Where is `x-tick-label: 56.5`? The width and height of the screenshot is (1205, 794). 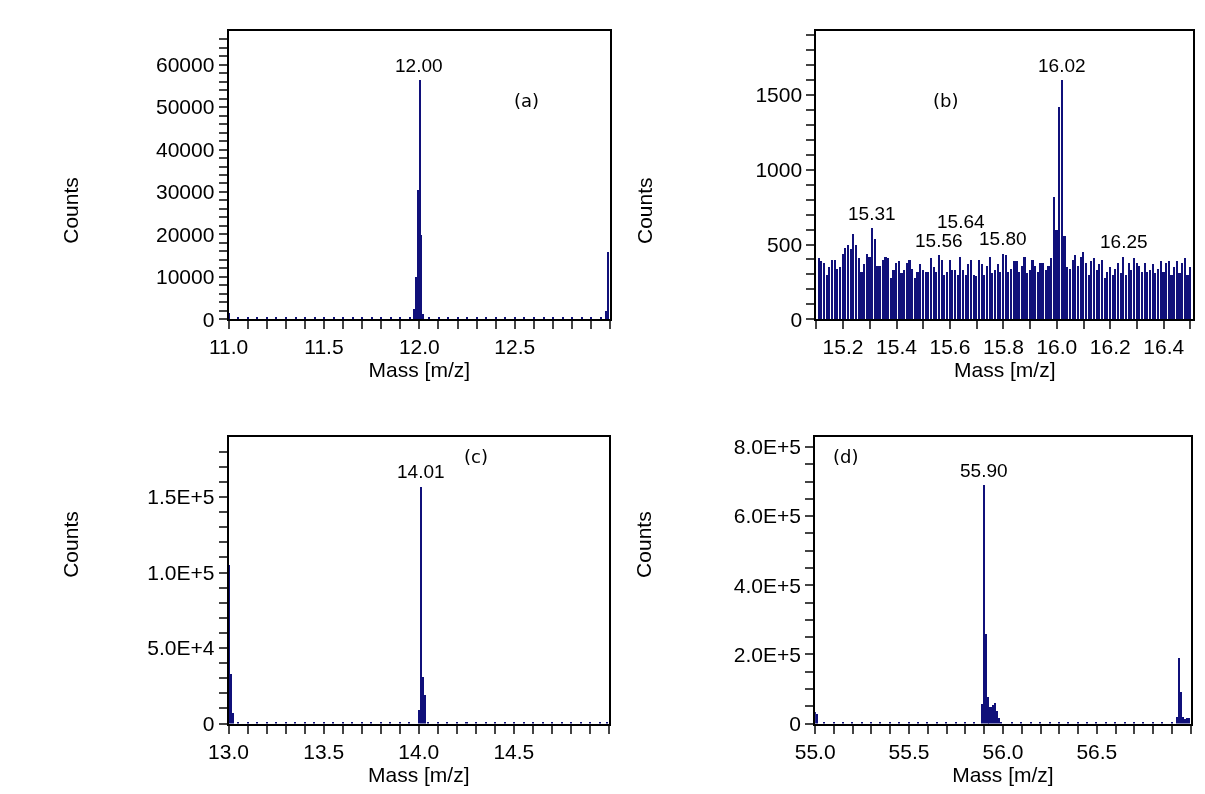 x-tick-label: 56.5 is located at coordinates (1097, 751).